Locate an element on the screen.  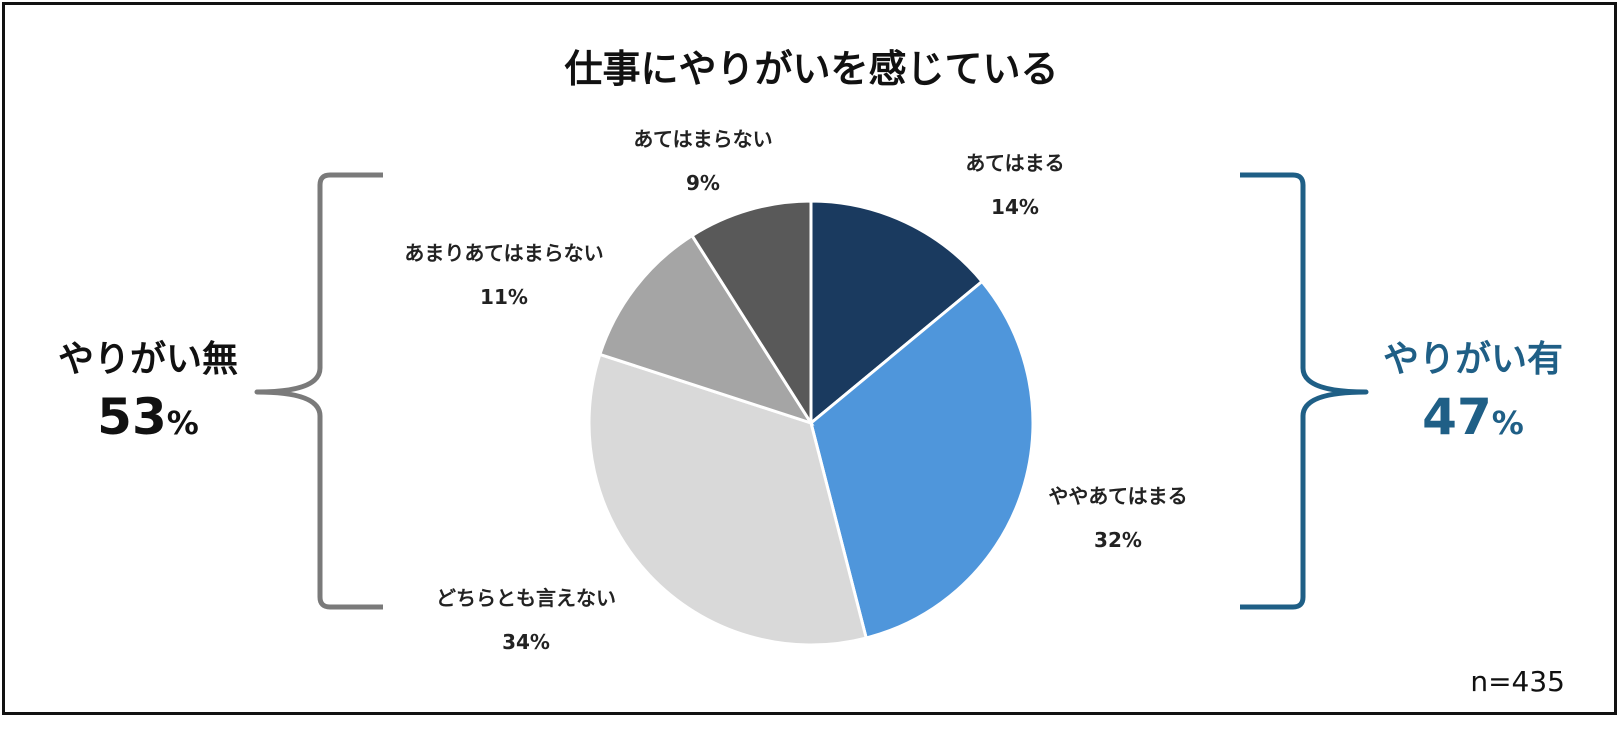
slice-label-atehamaranai: あてはまらない 9% is located at coordinates (702, 161).